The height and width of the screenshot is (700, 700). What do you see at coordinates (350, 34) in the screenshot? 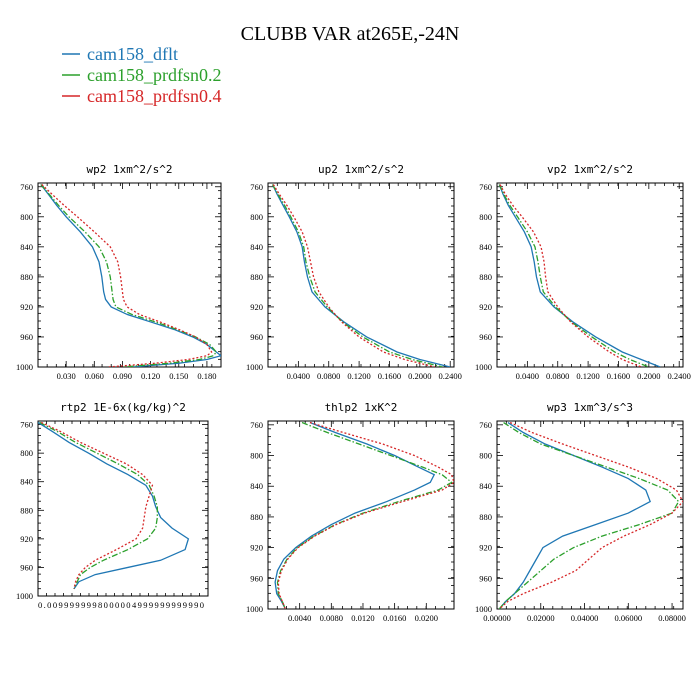
I see `figure-title: CLUBB VAR at265E,-24N` at bounding box center [350, 34].